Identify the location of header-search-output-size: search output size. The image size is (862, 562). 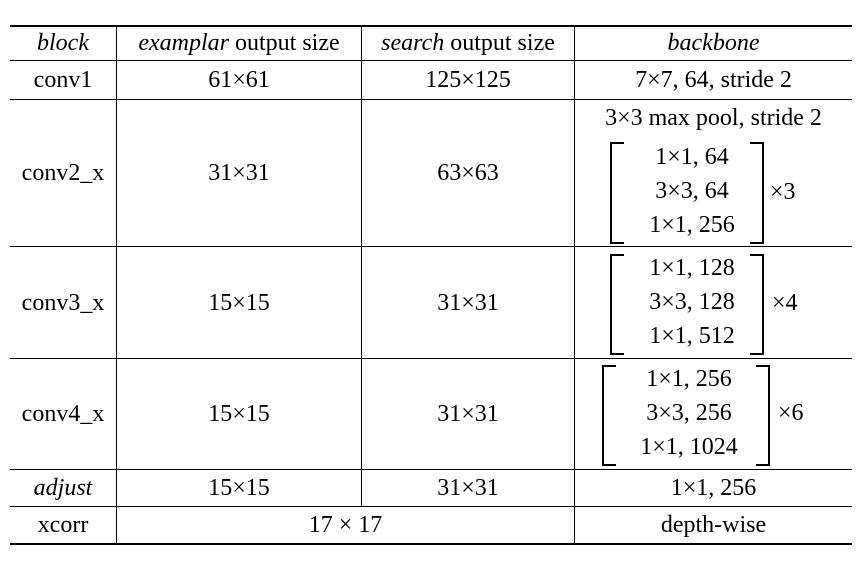
(468, 43).